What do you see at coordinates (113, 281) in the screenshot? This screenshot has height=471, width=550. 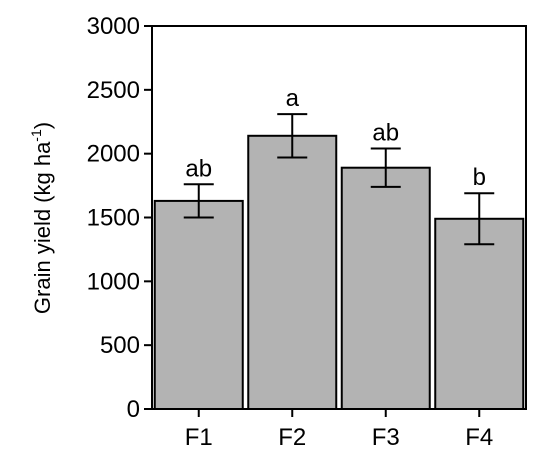 I see `y-tick-label-2: 1000` at bounding box center [113, 281].